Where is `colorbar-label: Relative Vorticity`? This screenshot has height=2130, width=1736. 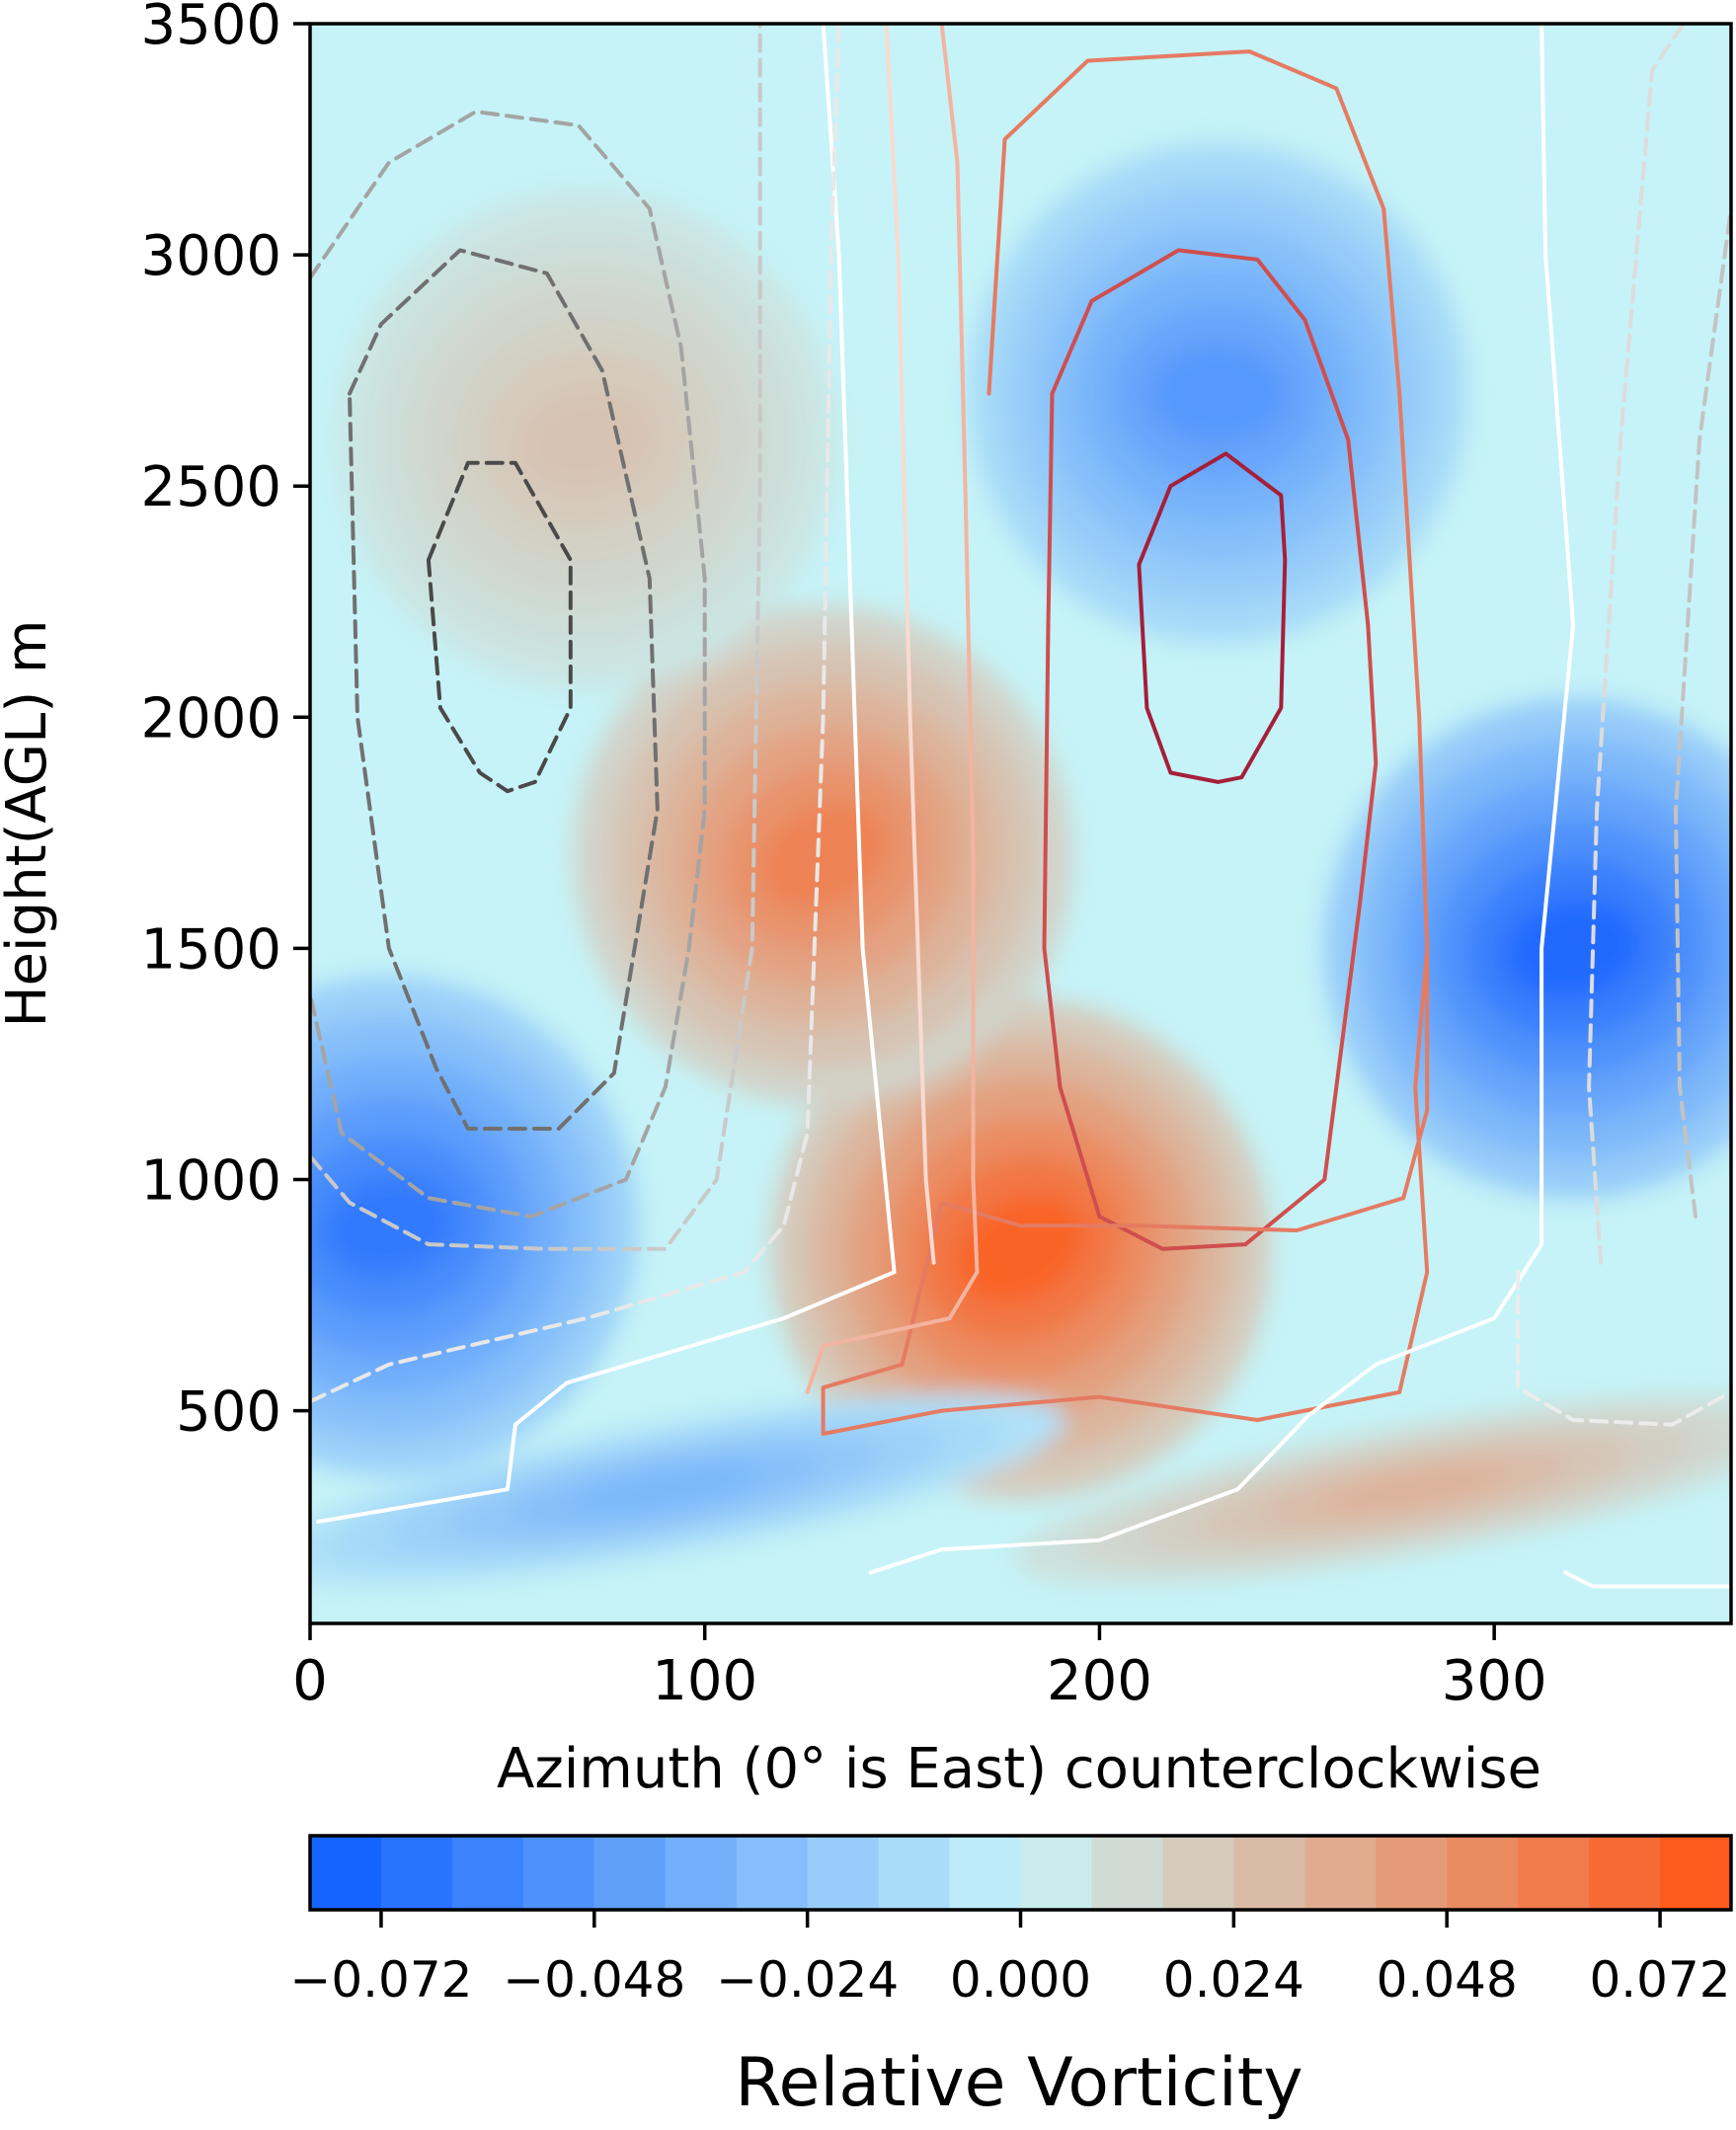
colorbar-label: Relative Vorticity is located at coordinates (1019, 2083).